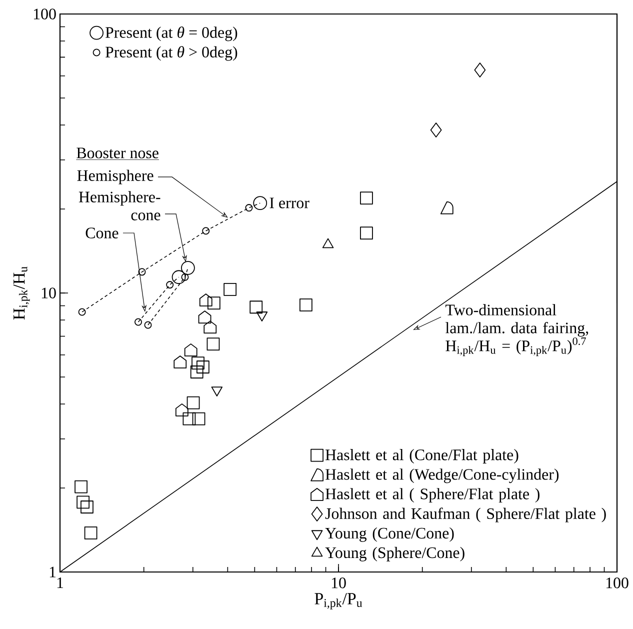 This screenshot has width=633, height=629. Describe the element at coordinates (172, 34) in the screenshot. I see `legend-label: Present (at θ = 0deg)` at that location.